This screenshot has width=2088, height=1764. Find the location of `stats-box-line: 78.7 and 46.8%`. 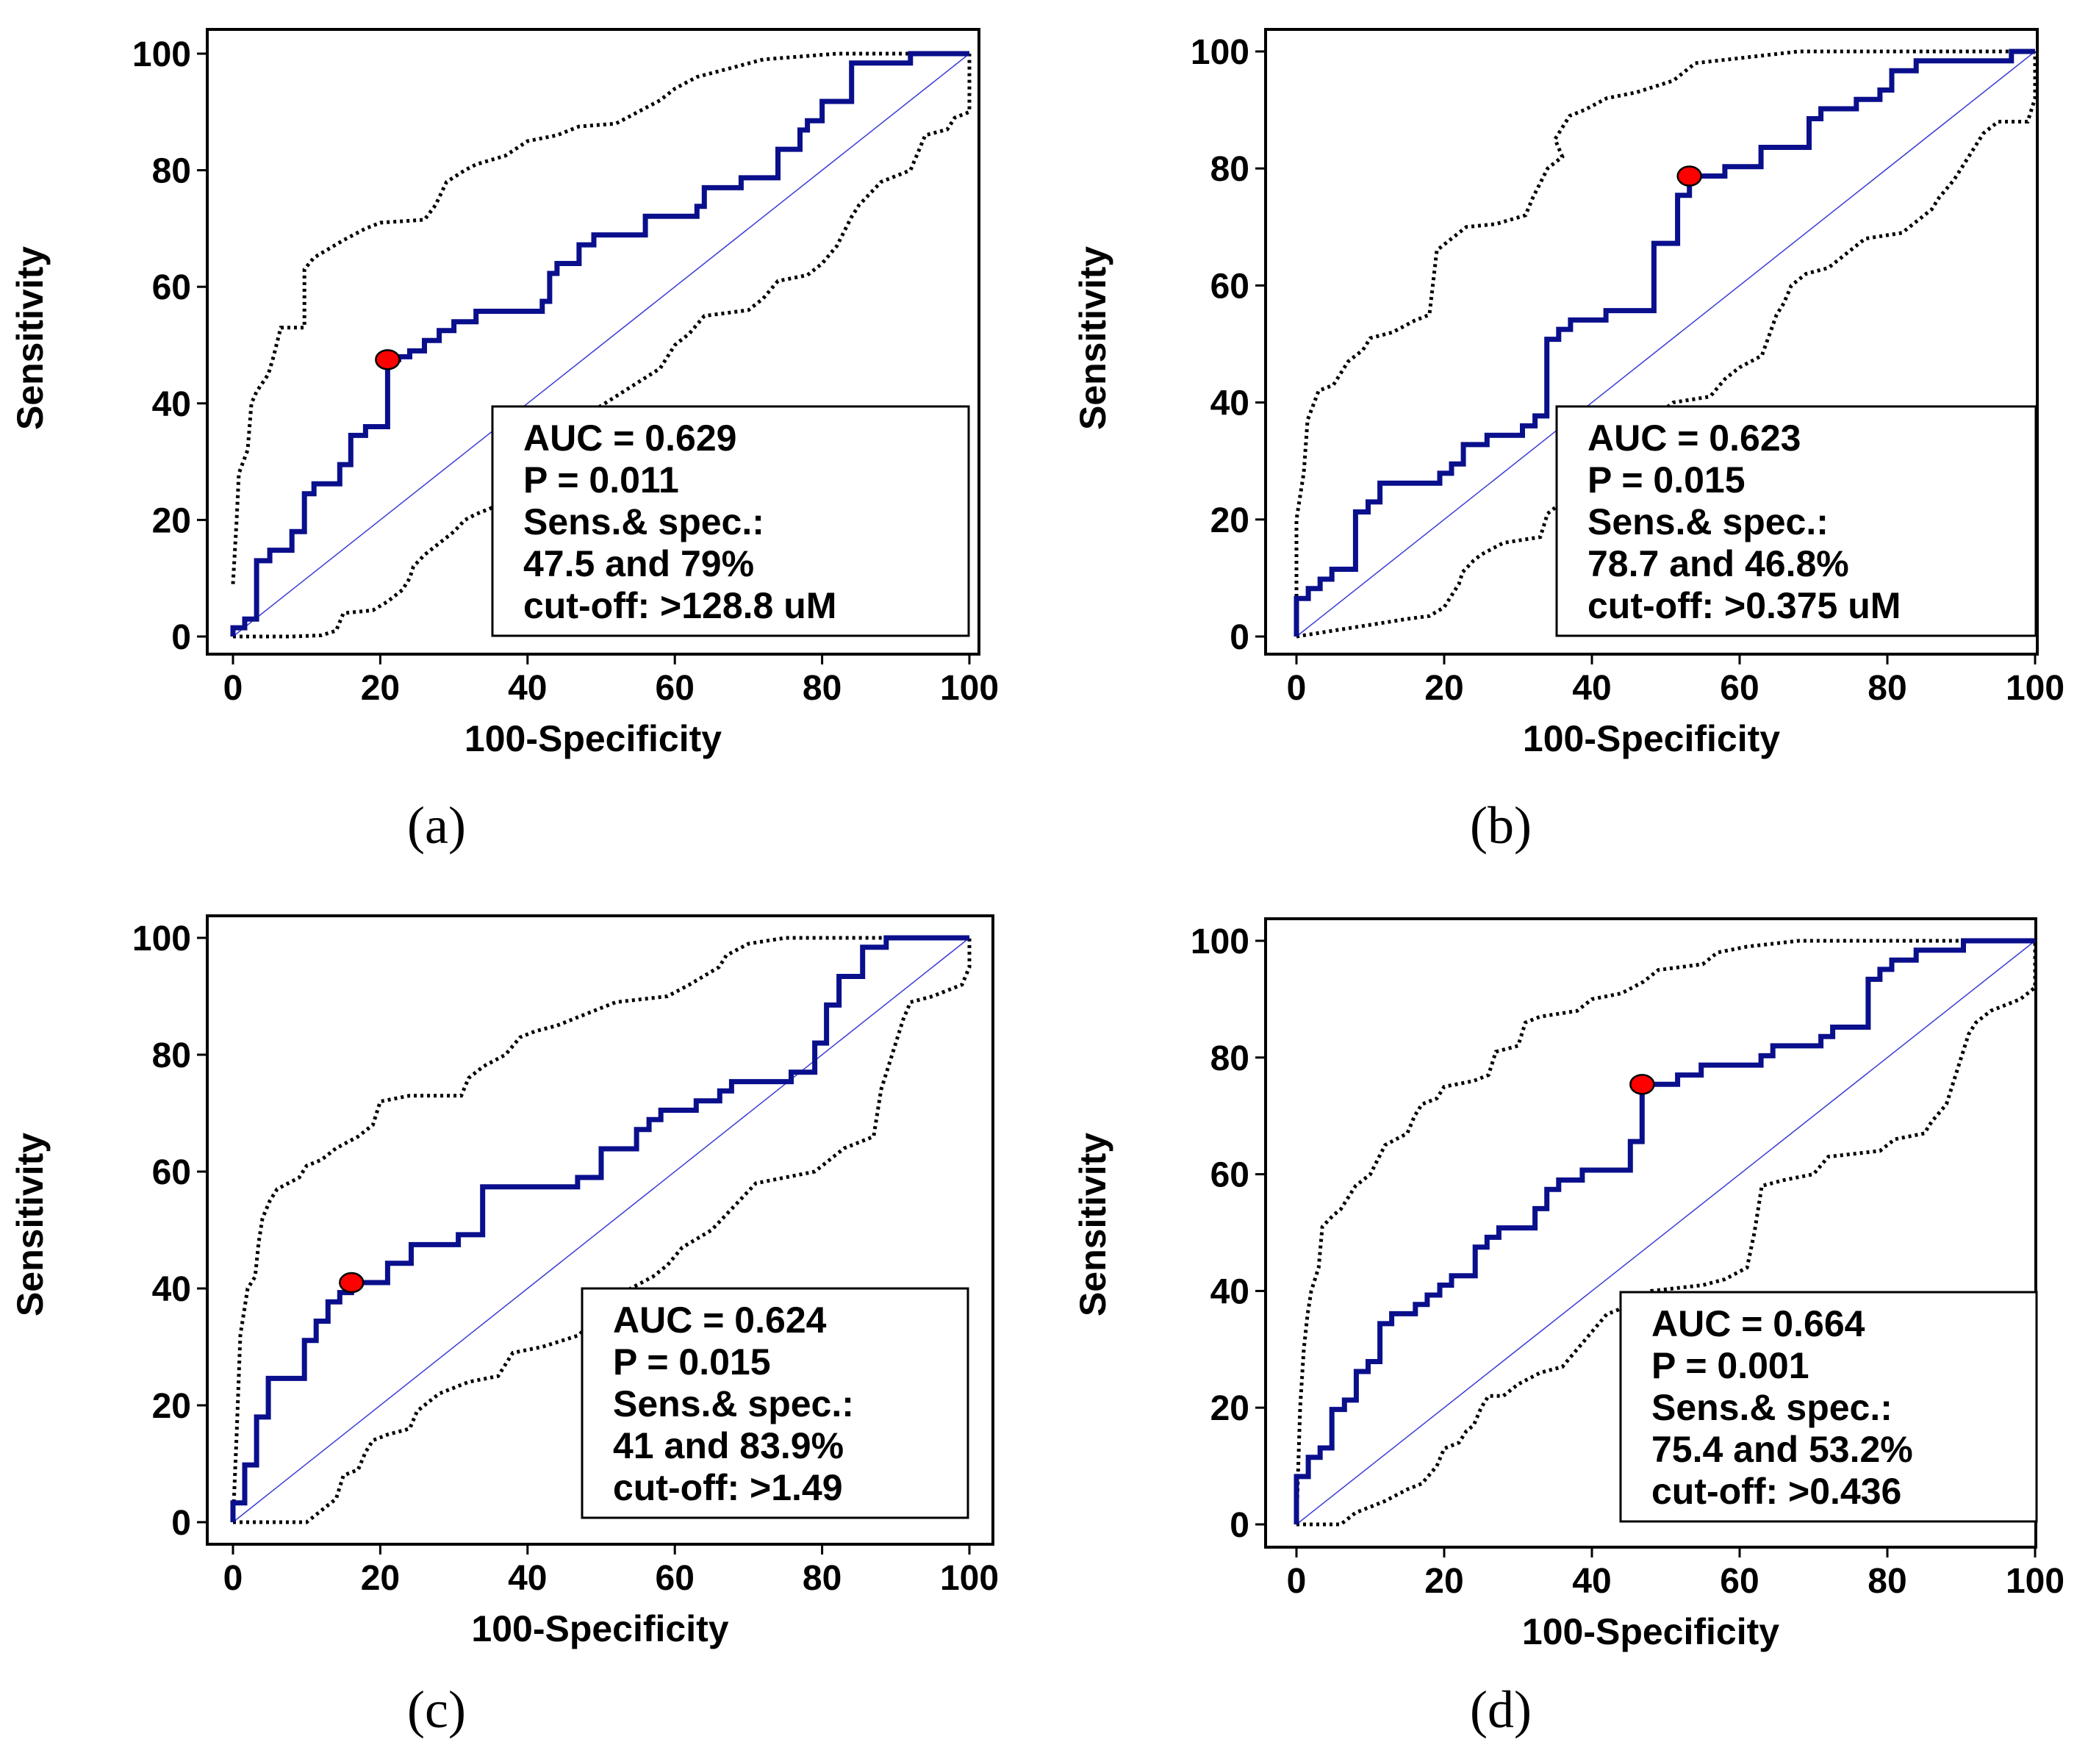

stats-box-line: 78.7 and 46.8% is located at coordinates (1718, 563).